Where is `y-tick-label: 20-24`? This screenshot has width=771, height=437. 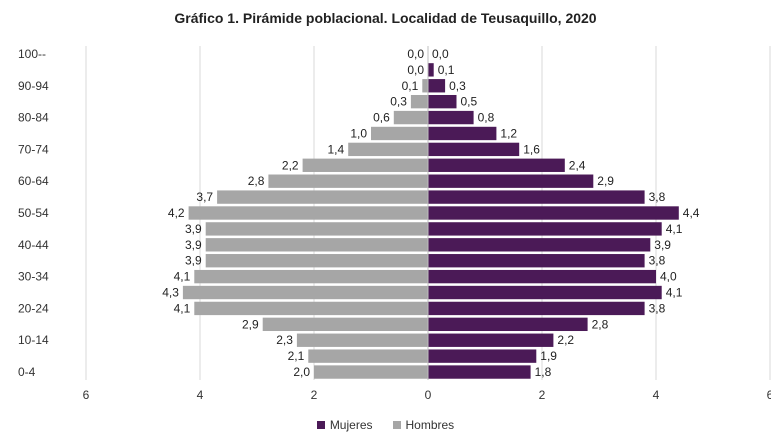 y-tick-label: 20-24 is located at coordinates (33, 308).